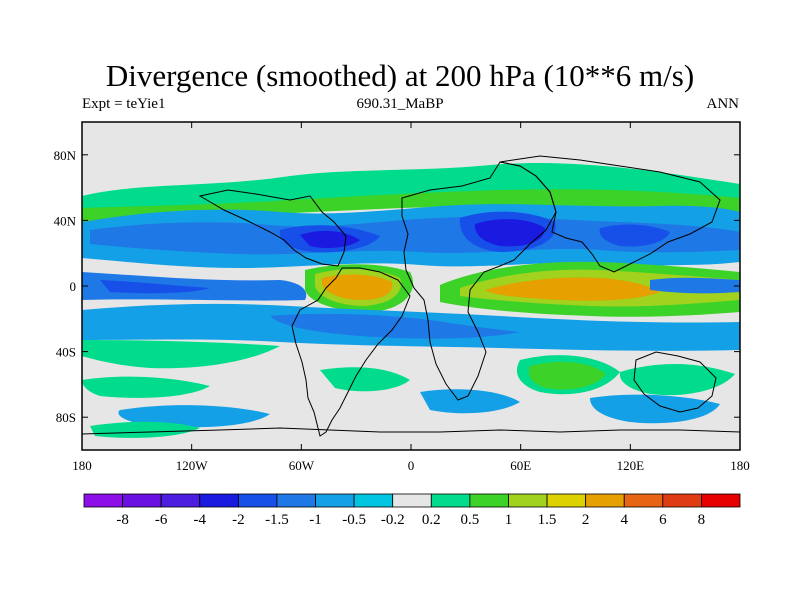  What do you see at coordinates (161, 520) in the screenshot?
I see `colorbar-label: -6` at bounding box center [161, 520].